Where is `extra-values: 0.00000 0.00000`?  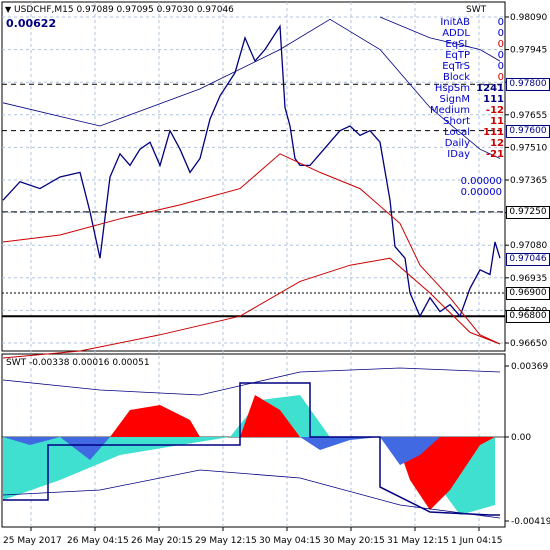
extra-values: 0.00000 0.00000 is located at coordinates (471, 187).